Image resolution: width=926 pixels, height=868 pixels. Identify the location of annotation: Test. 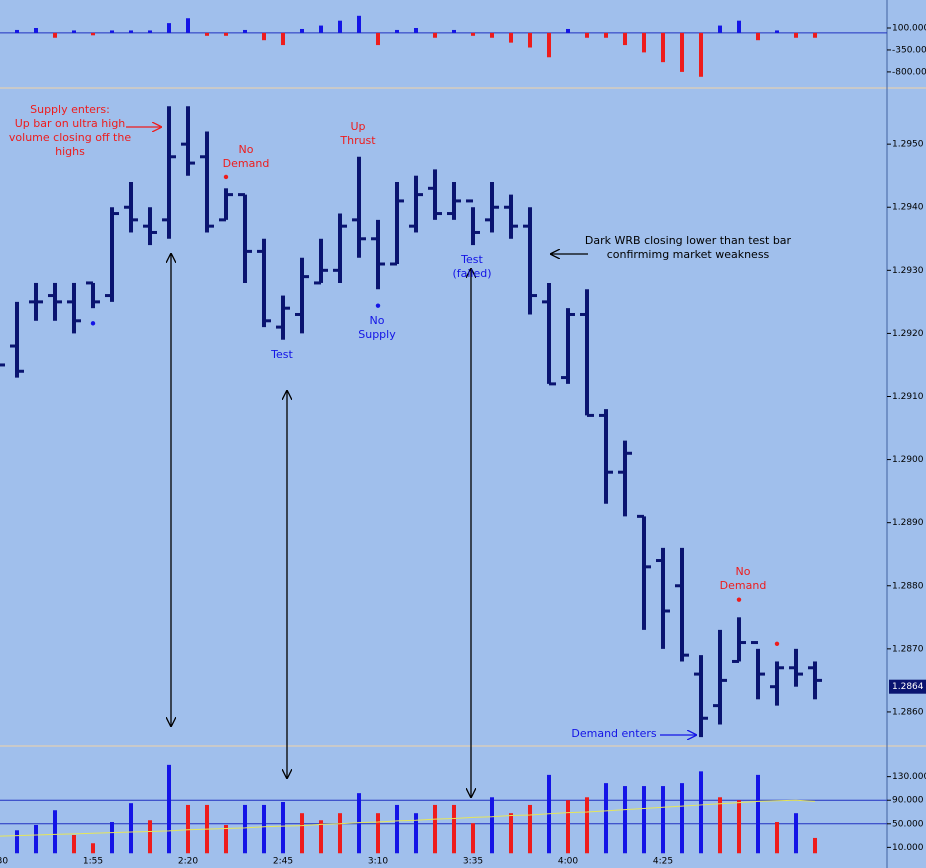
(281, 354).